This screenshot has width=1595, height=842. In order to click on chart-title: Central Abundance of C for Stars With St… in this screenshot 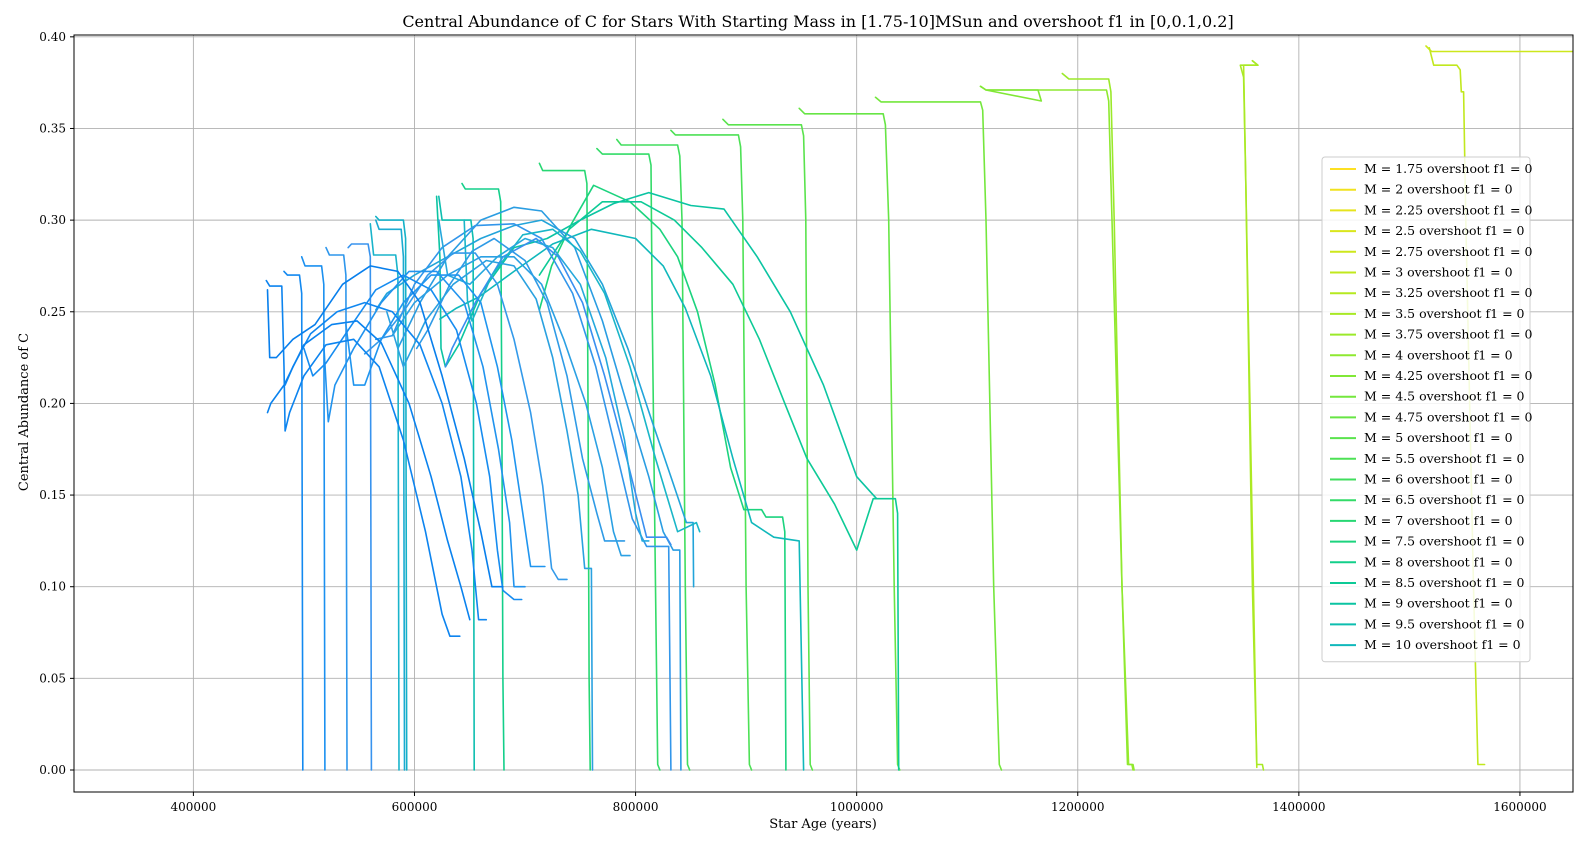, I will do `click(817, 21)`.